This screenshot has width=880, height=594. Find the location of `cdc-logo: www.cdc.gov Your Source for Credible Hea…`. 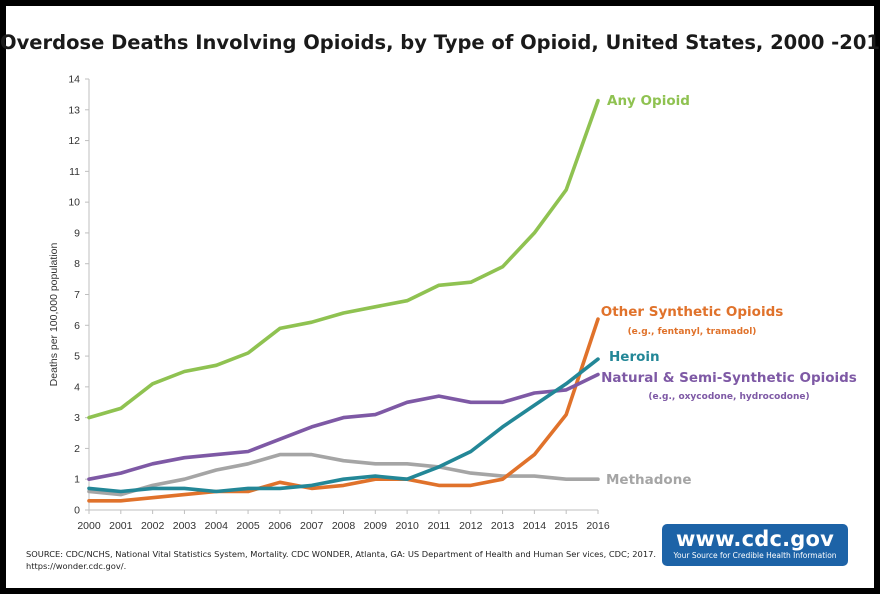

cdc-logo: www.cdc.gov Your Source for Credible Hea… is located at coordinates (755, 545).